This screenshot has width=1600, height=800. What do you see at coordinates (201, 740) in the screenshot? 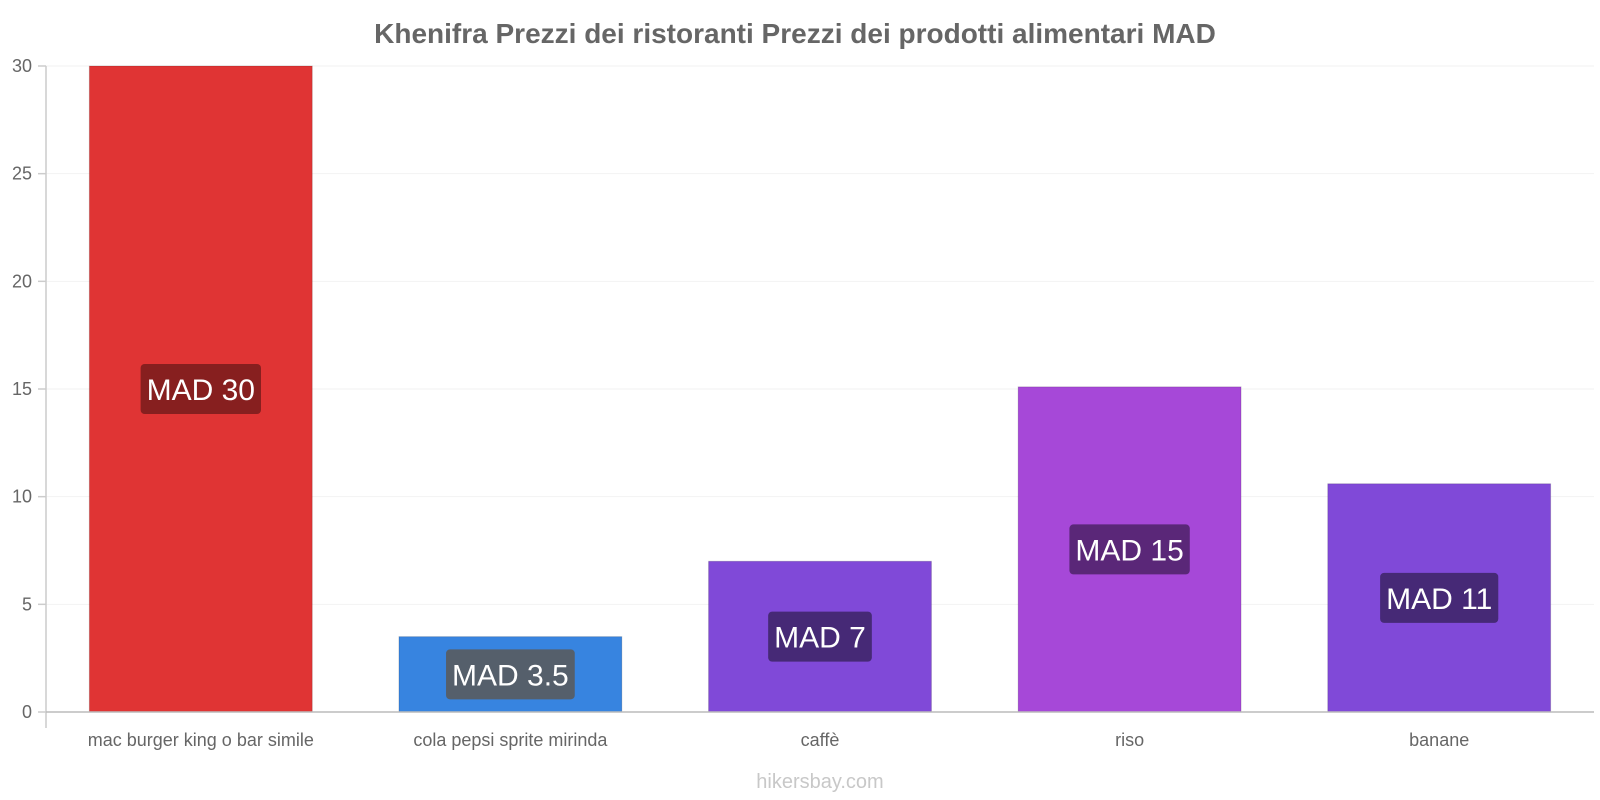
I see `x-category-label: mac burger king o bar simile` at bounding box center [201, 740].